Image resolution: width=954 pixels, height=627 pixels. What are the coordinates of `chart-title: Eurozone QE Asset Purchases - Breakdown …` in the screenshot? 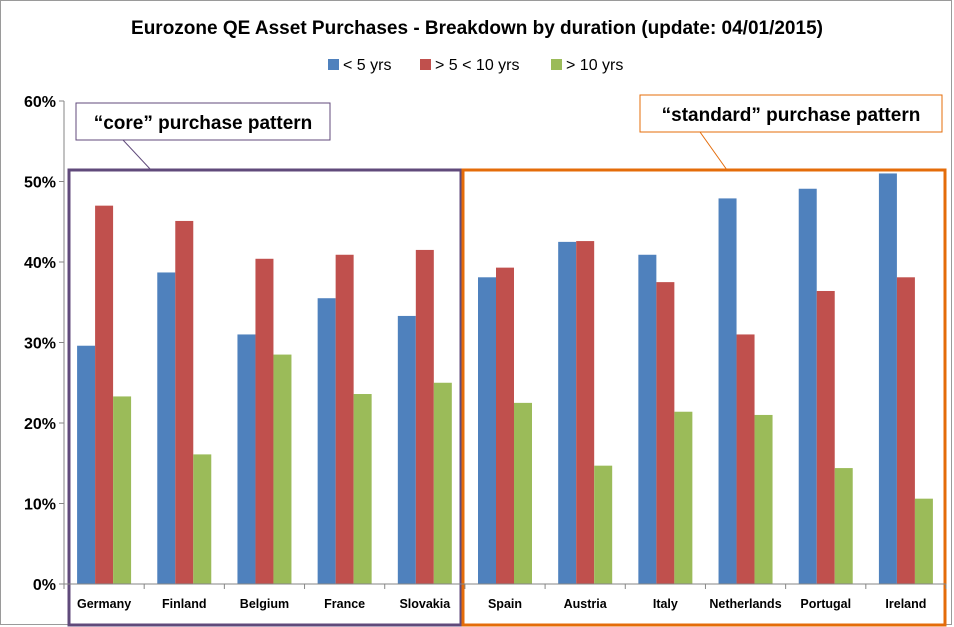 It's located at (477, 28).